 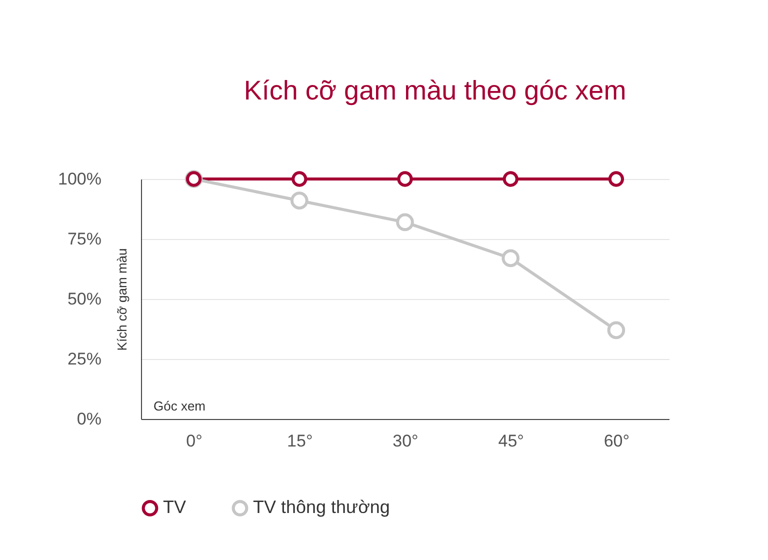 I want to click on y-axis-title: Kích cỡ gam màu, so click(x=122, y=299).